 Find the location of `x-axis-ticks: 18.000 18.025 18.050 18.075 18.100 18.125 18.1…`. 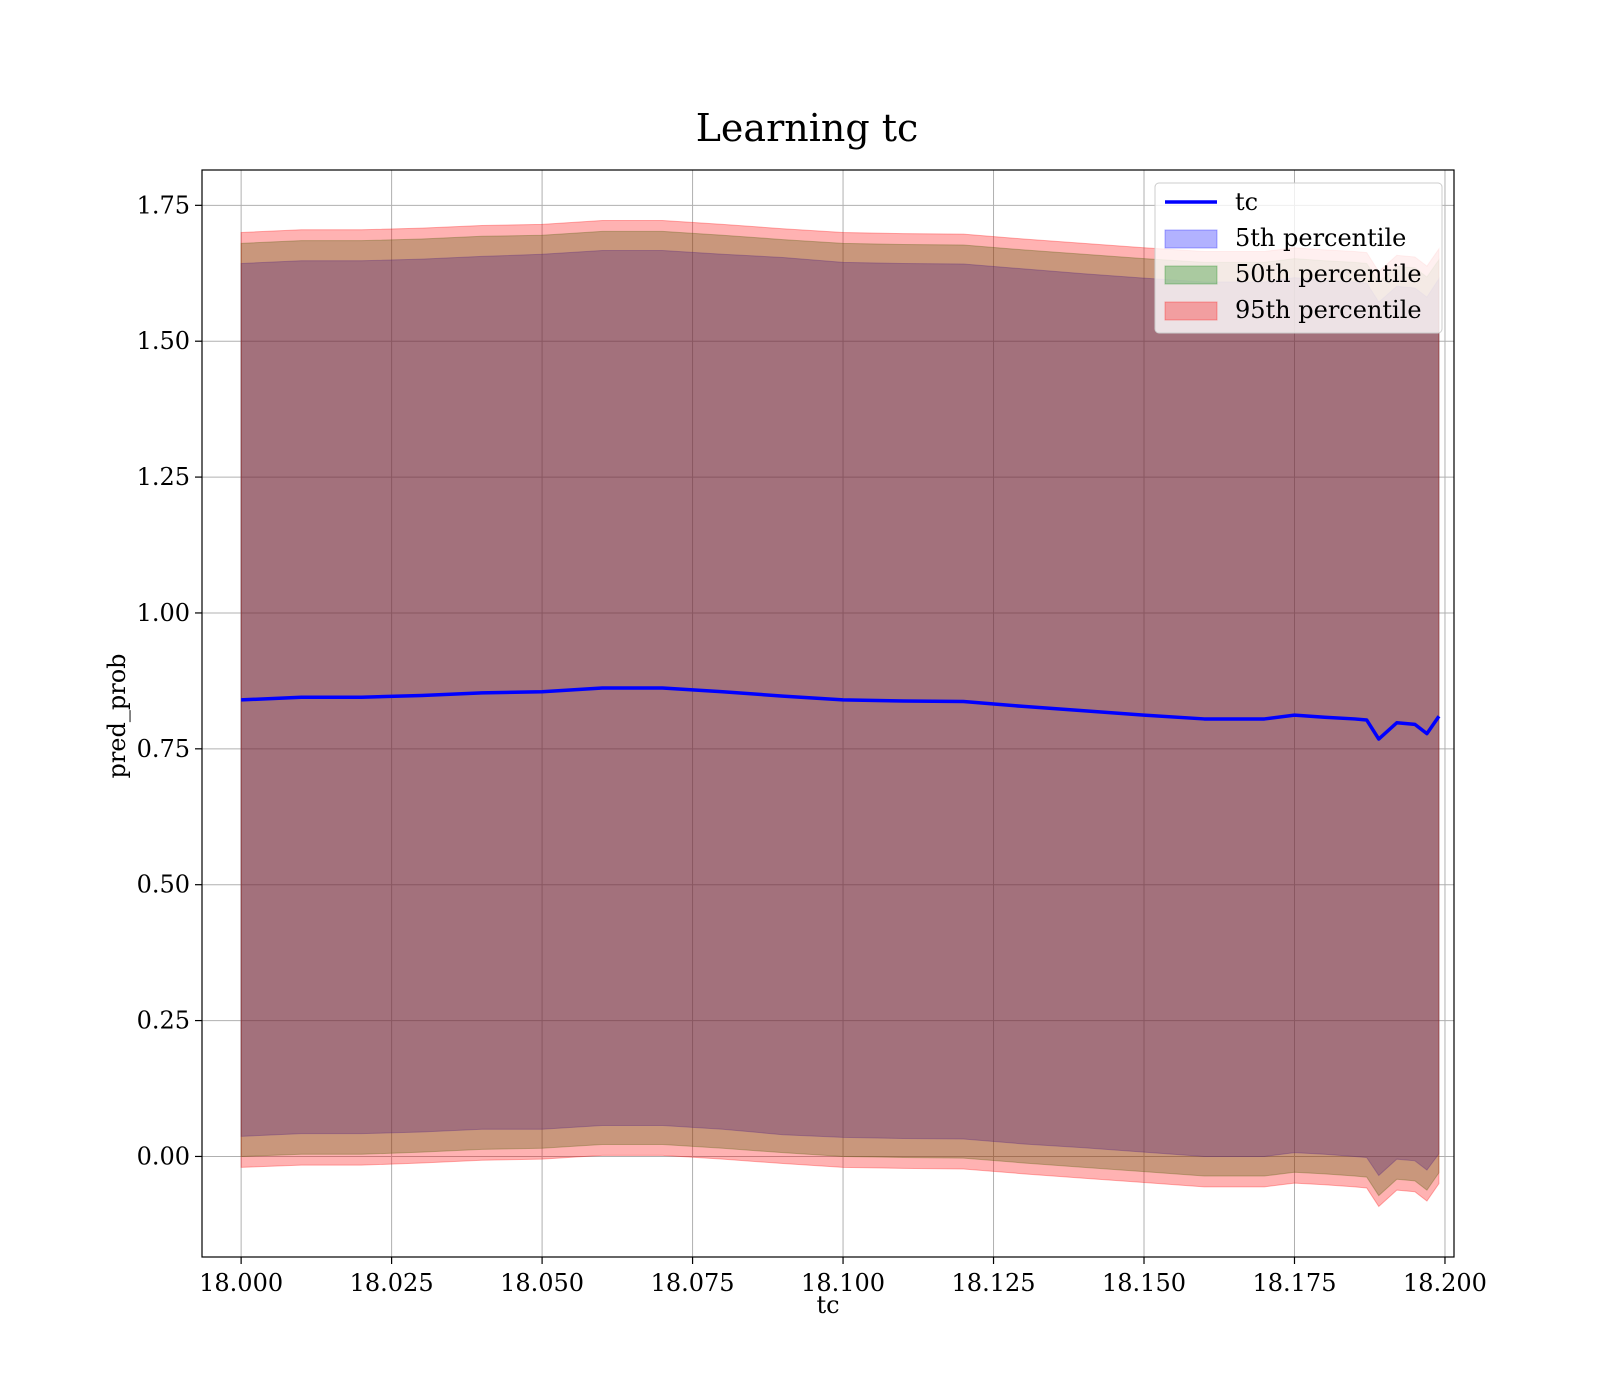

x-axis-ticks: 18.000 18.025 18.050 18.075 18.100 18.125 18.1… is located at coordinates (843, 1277).